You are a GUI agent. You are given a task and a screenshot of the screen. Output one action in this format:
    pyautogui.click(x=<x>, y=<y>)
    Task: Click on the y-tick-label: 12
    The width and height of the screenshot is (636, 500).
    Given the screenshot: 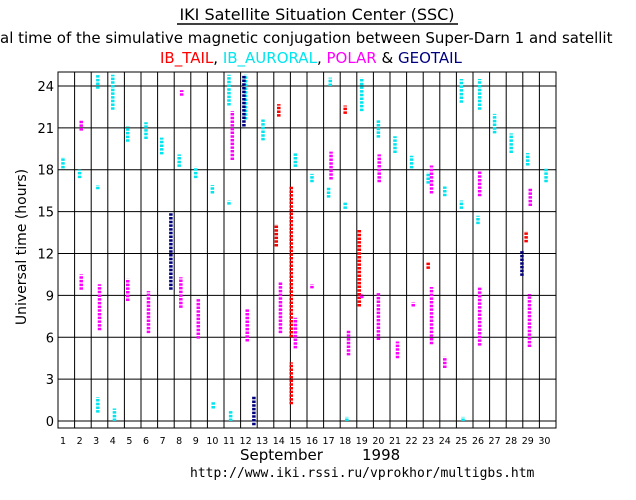 What is the action you would take?
    pyautogui.click(x=45, y=254)
    